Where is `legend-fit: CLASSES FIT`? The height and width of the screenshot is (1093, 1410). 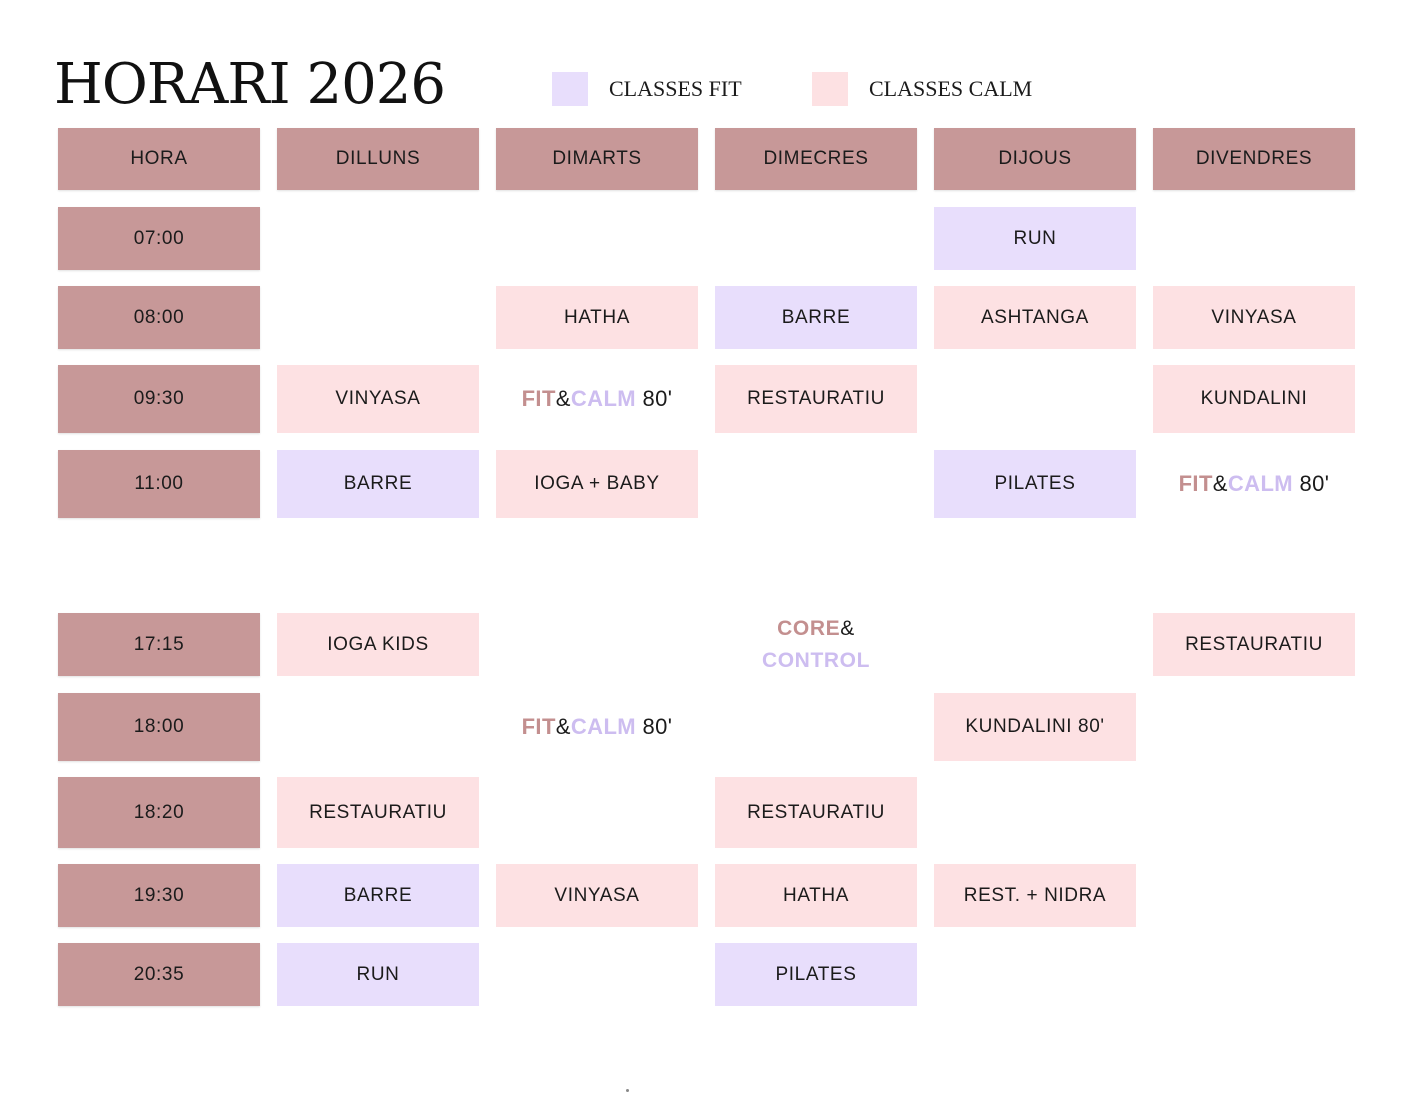
legend-fit: CLASSES FIT is located at coordinates (647, 89).